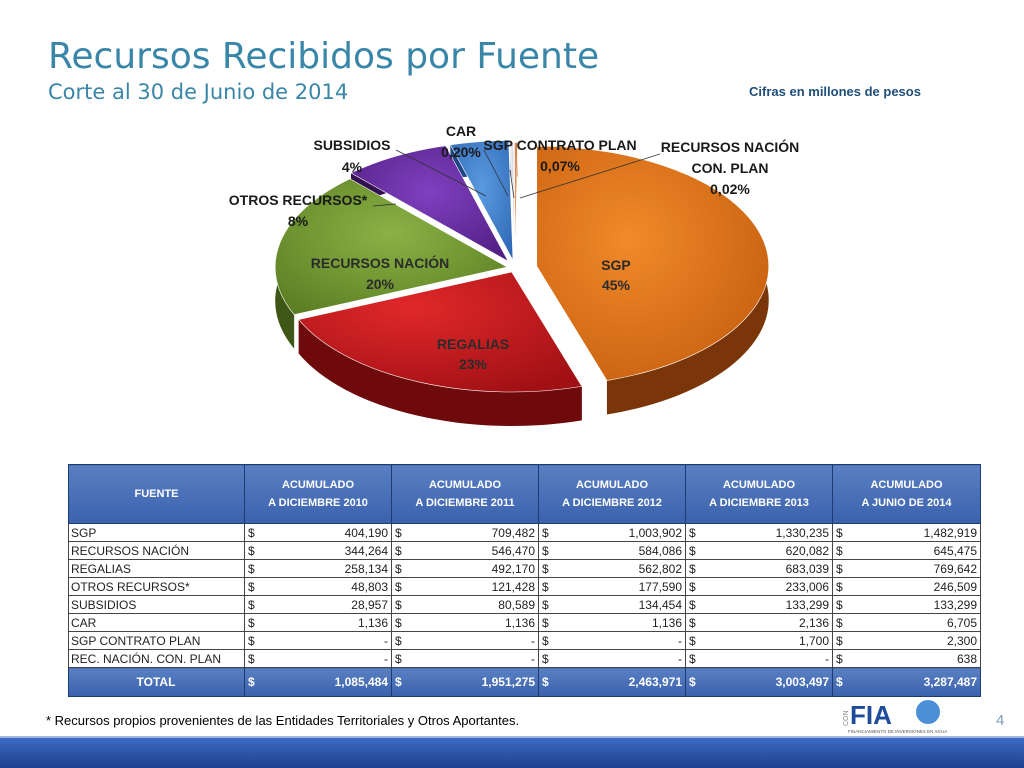 This screenshot has width=1024, height=768. What do you see at coordinates (759, 550) in the screenshot?
I see `amount-cell: $620,082` at bounding box center [759, 550].